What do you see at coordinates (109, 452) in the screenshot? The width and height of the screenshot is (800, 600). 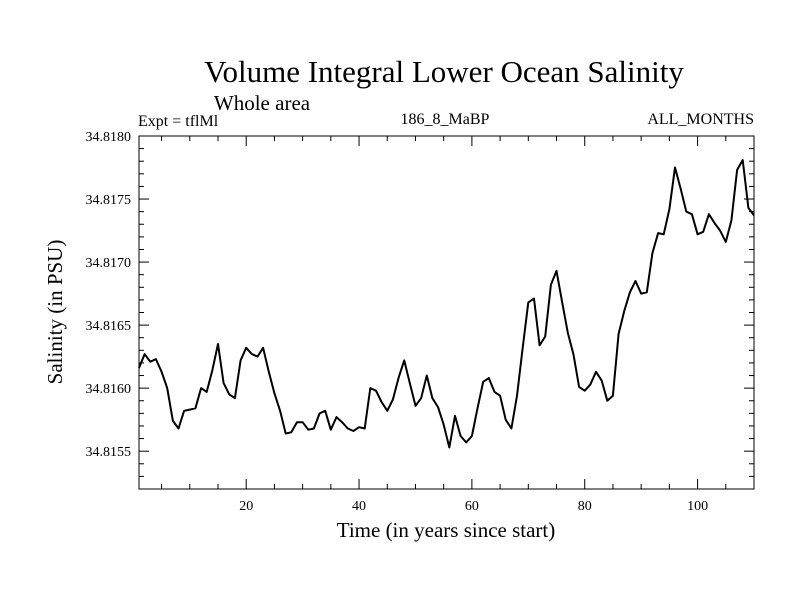 I see `y-tick-label: 34.8155` at bounding box center [109, 452].